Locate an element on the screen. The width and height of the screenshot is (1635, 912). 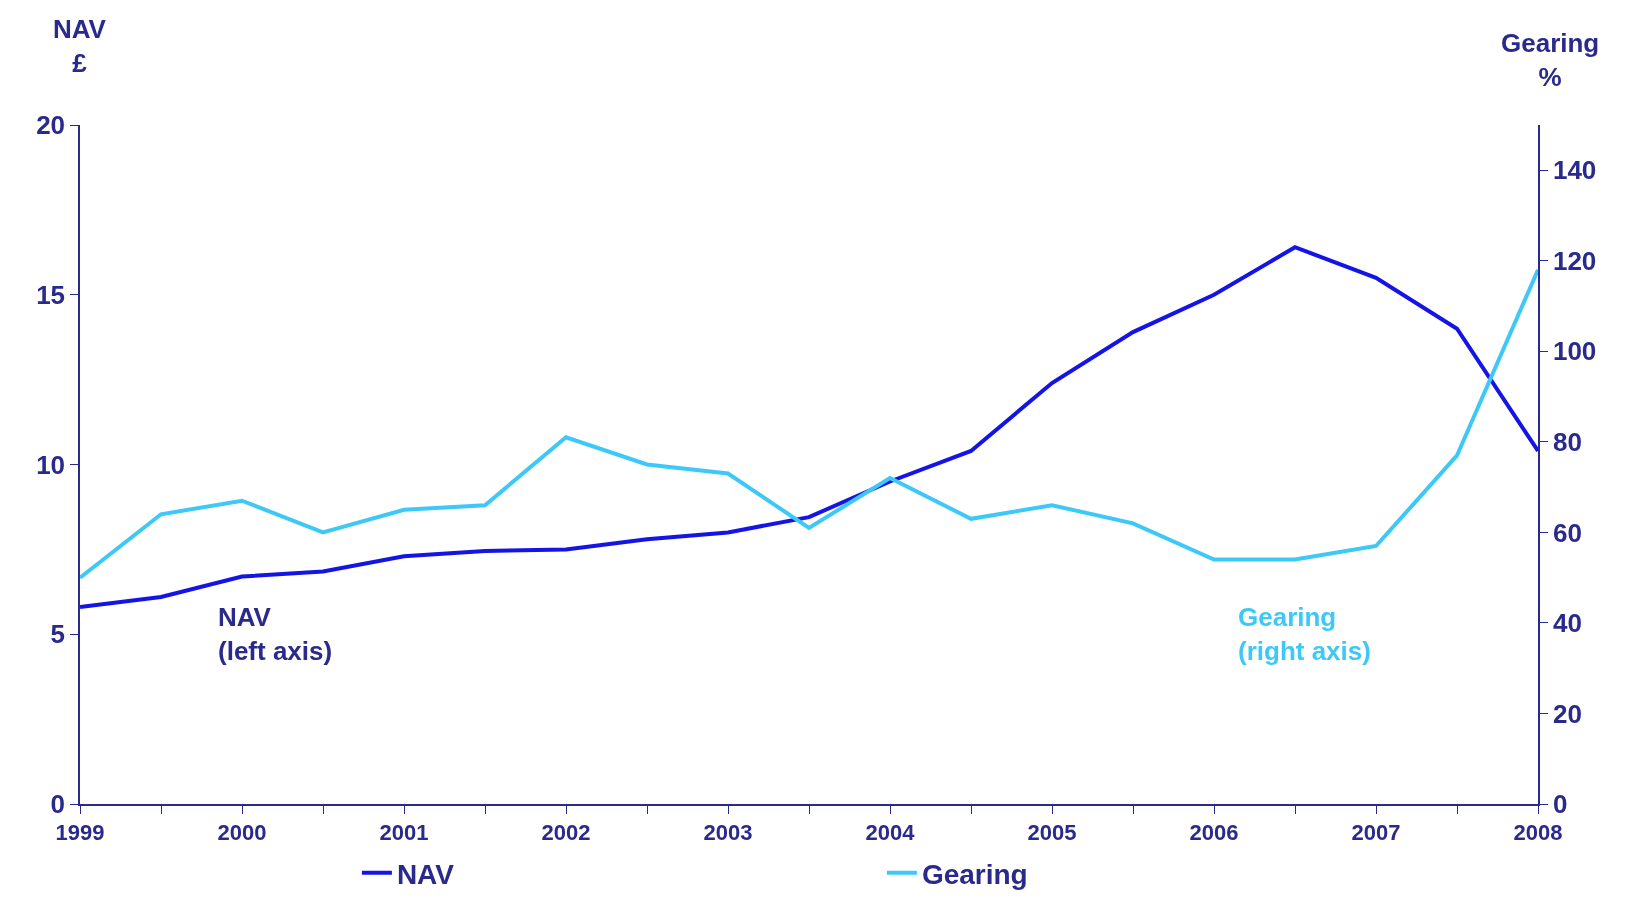
x-tick-label: 1999 is located at coordinates (80, 833).